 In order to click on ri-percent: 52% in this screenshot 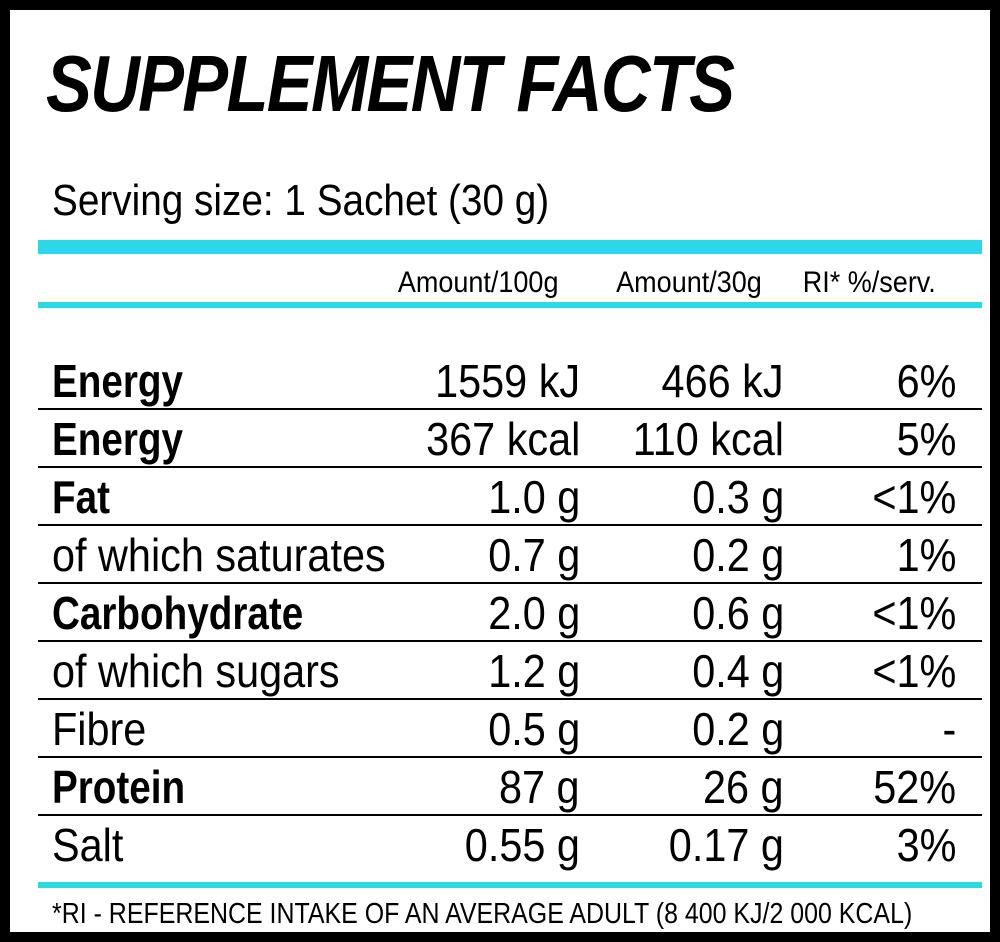, I will do `click(914, 787)`.